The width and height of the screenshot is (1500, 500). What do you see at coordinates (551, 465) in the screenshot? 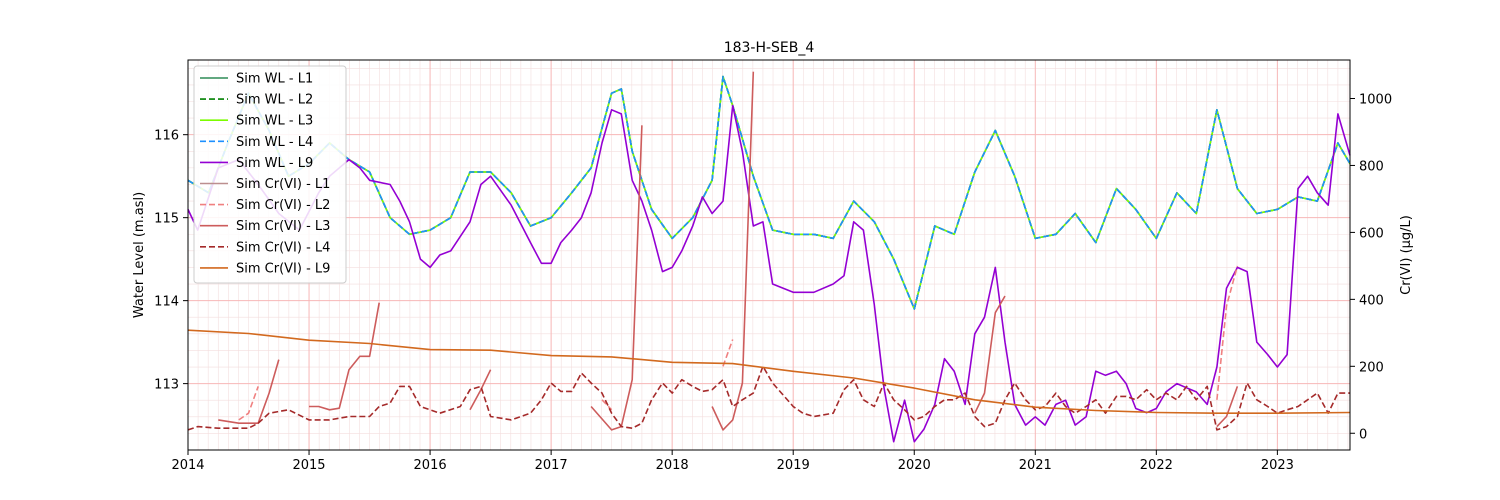
I see `x-tick-label: 2017` at bounding box center [551, 465].